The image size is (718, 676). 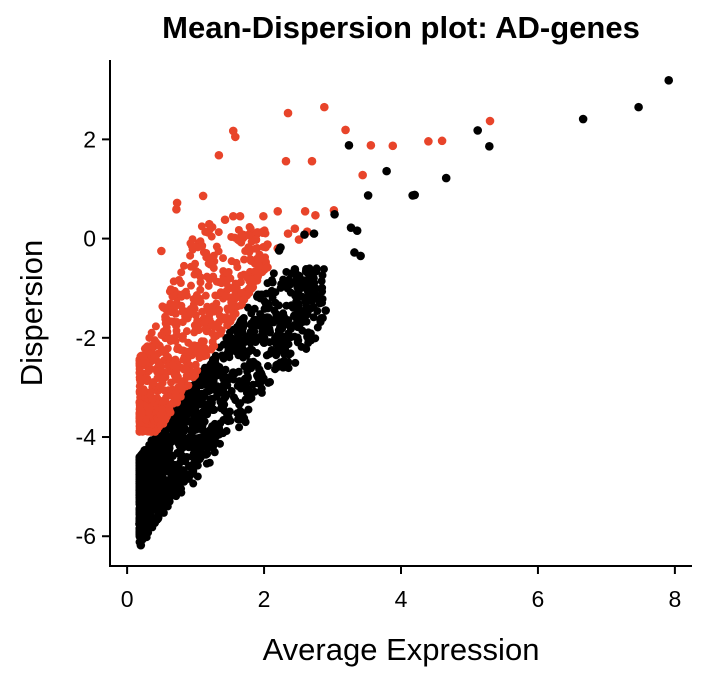 What do you see at coordinates (86, 338) in the screenshot?
I see `y-tick-label: -2` at bounding box center [86, 338].